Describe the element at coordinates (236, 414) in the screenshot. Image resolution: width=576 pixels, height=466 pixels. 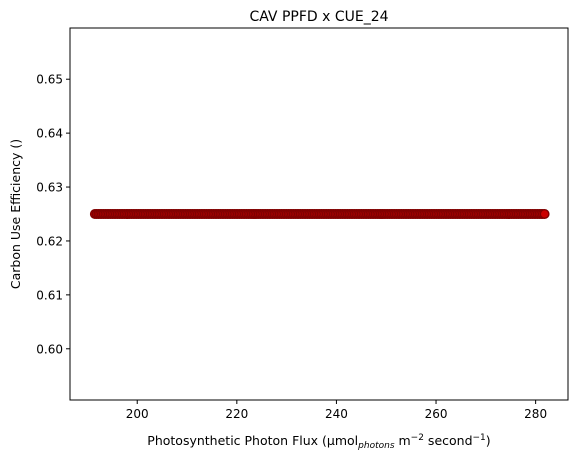
I see `x-tick-label: 220` at that location.